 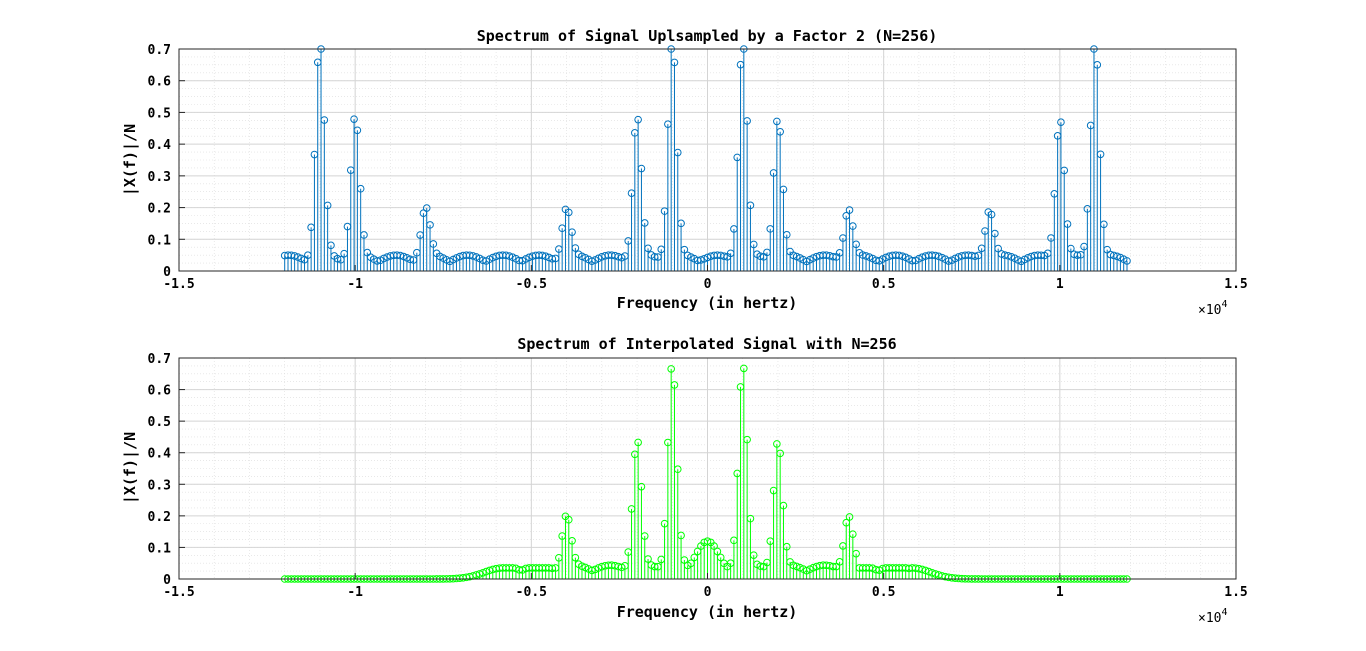 I want to click on y-tick-label: 0.1, so click(x=160, y=240).